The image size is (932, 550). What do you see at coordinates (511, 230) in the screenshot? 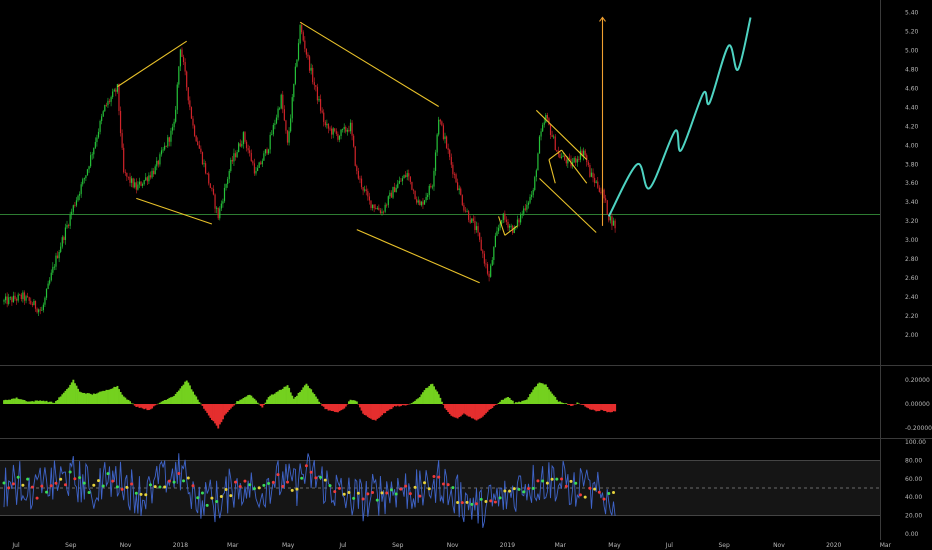
I see `trend-line` at bounding box center [511, 230].